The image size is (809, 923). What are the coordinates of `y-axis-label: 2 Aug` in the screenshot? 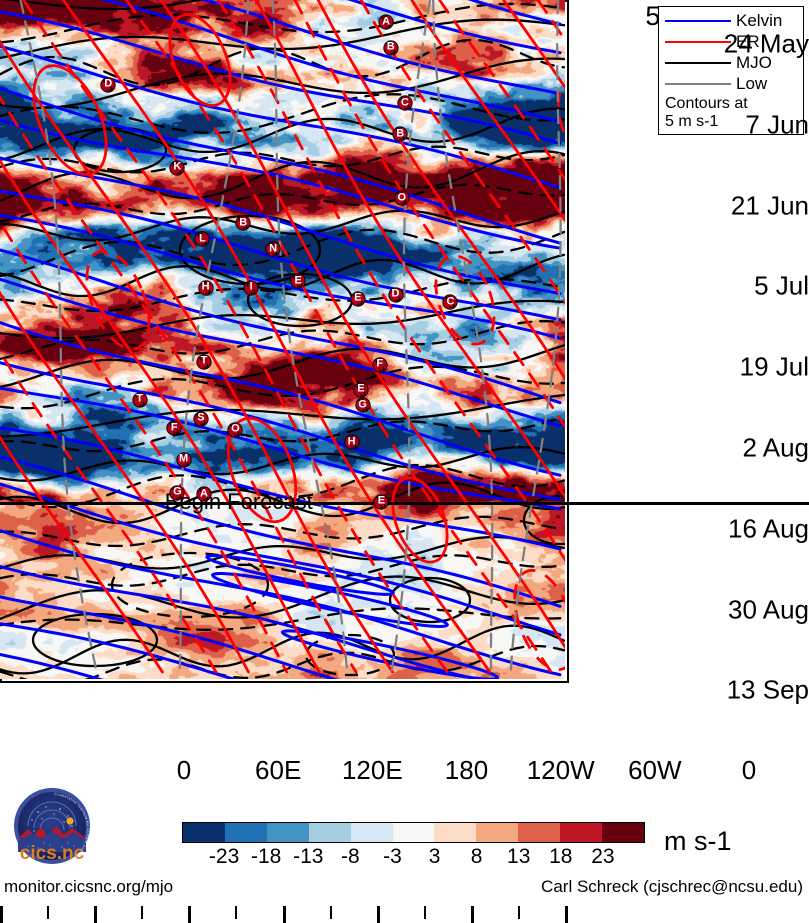 It's located at (775, 447).